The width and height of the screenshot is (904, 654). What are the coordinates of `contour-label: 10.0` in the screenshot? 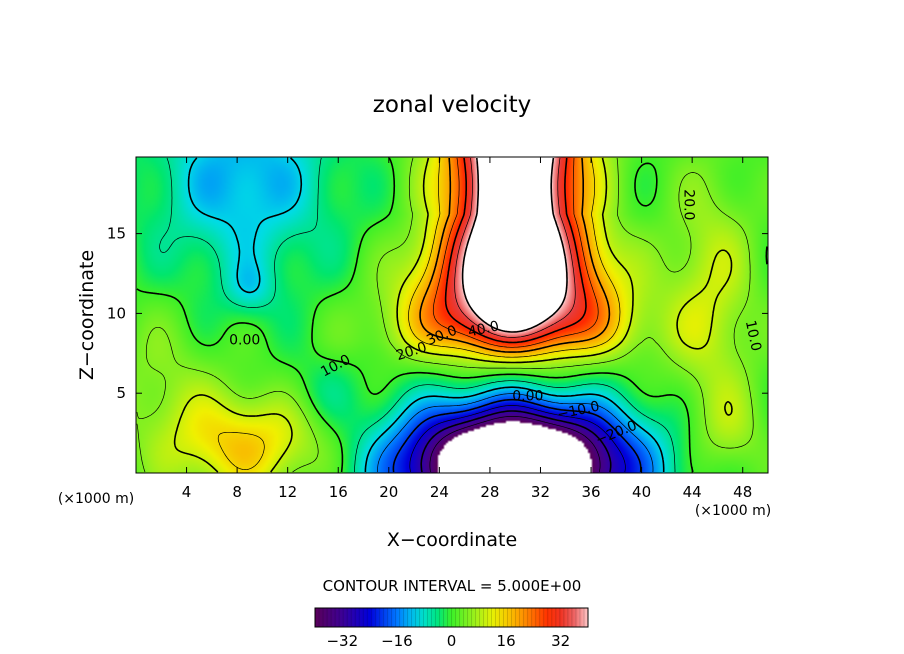 It's located at (753, 336).